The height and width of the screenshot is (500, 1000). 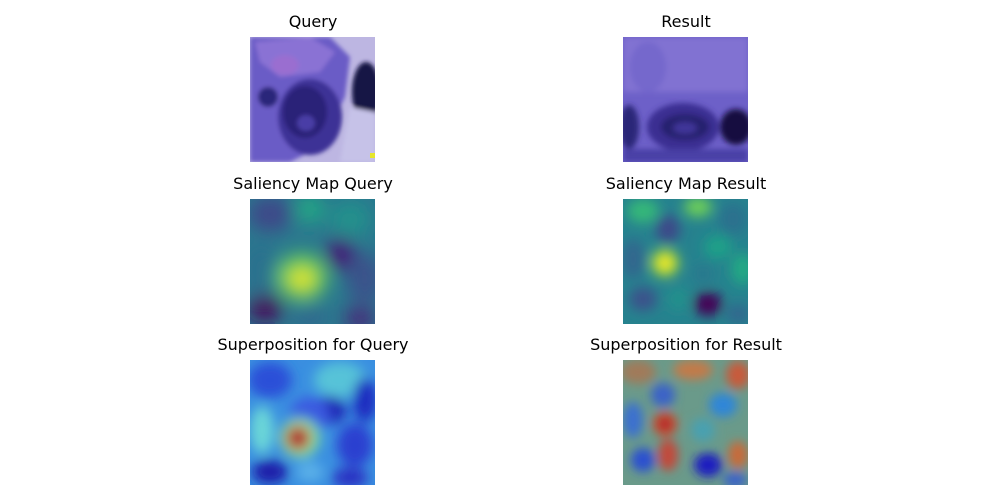 What do you see at coordinates (312, 261) in the screenshot?
I see `query-saliency-map` at bounding box center [312, 261].